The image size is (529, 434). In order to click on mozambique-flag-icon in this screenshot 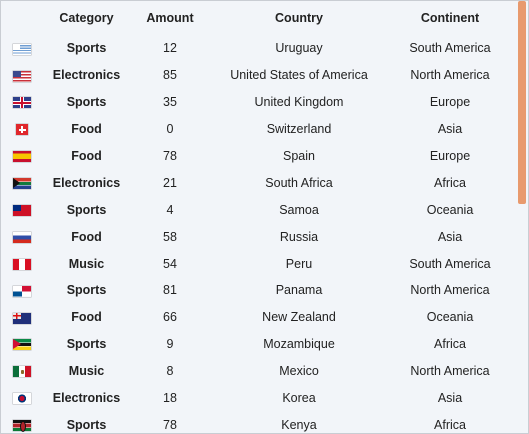, I will do `click(22, 345)`.